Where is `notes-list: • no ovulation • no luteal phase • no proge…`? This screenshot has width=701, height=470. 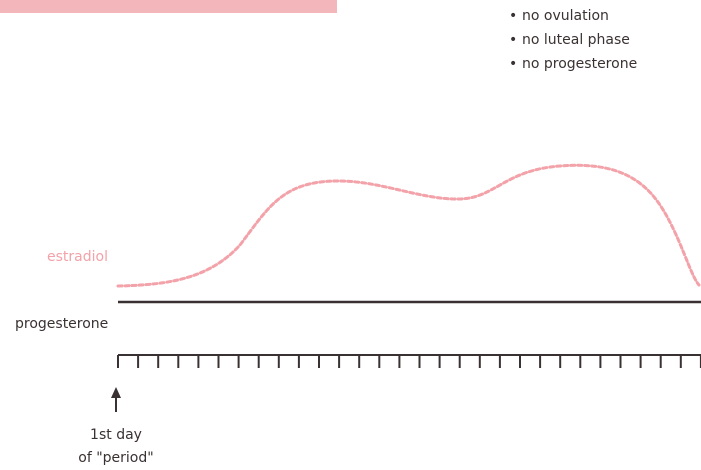 notes-list: • no ovulation • no luteal phase • no proge… is located at coordinates (573, 40).